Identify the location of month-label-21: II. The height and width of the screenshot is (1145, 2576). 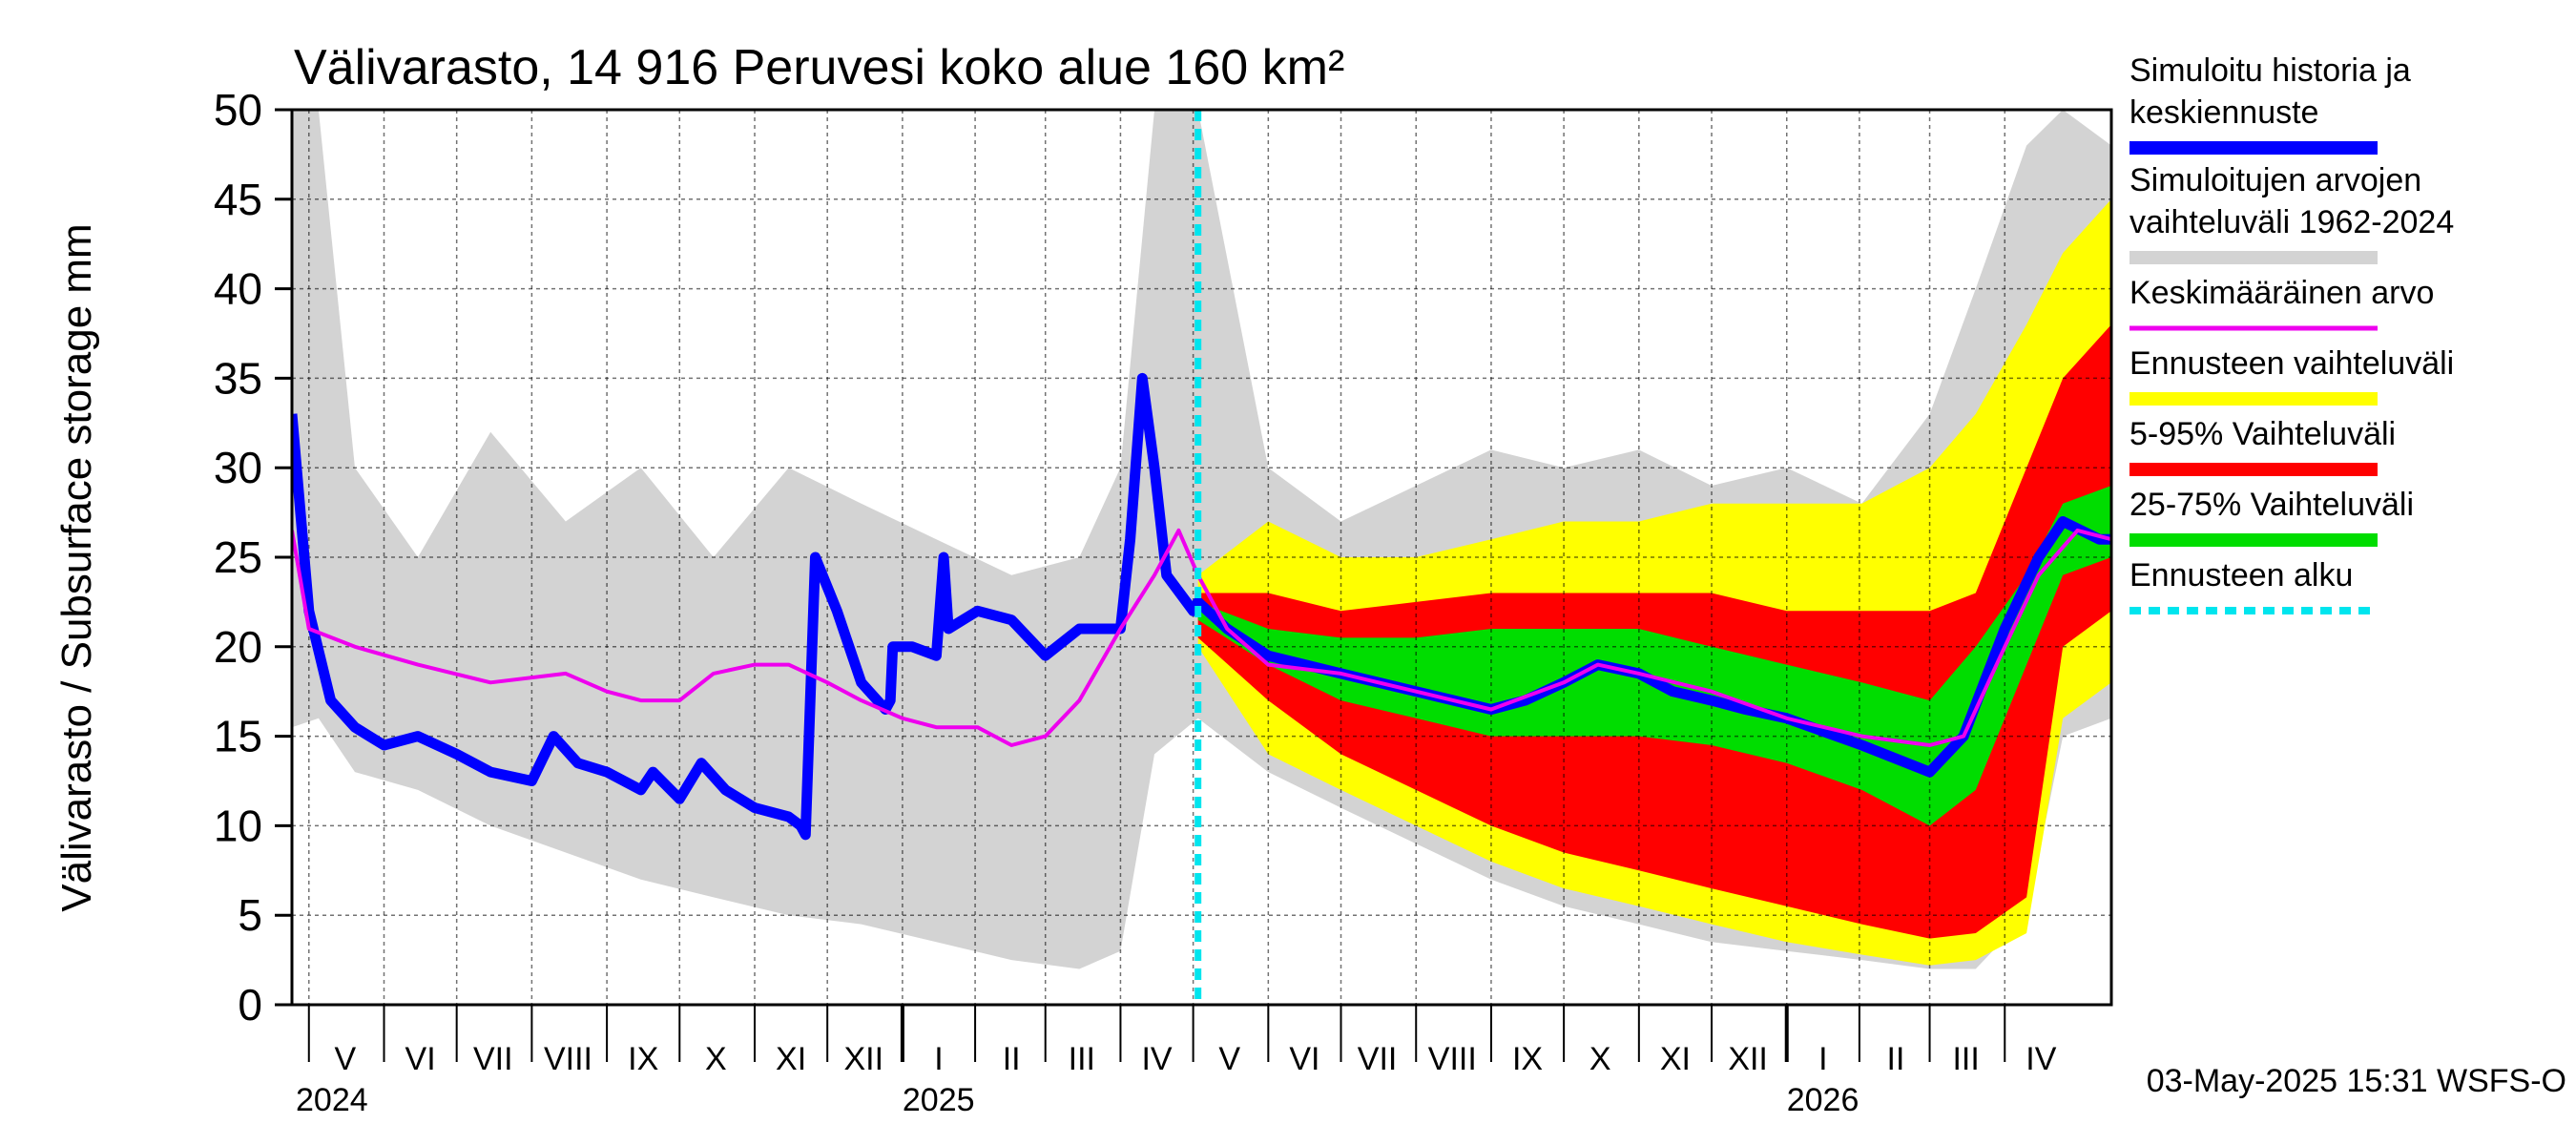
(1896, 1059).